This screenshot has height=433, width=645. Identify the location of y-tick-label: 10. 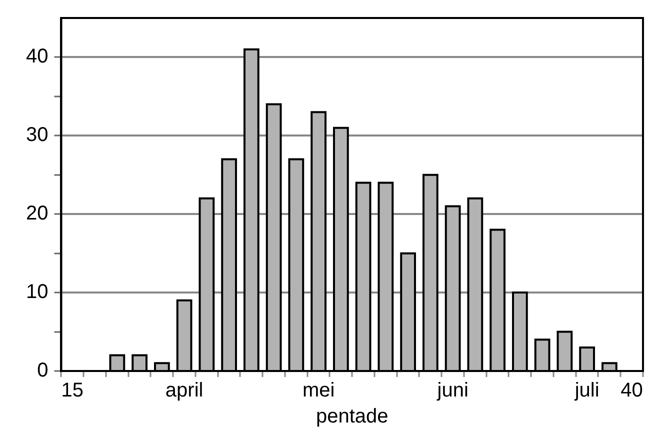
(37, 292).